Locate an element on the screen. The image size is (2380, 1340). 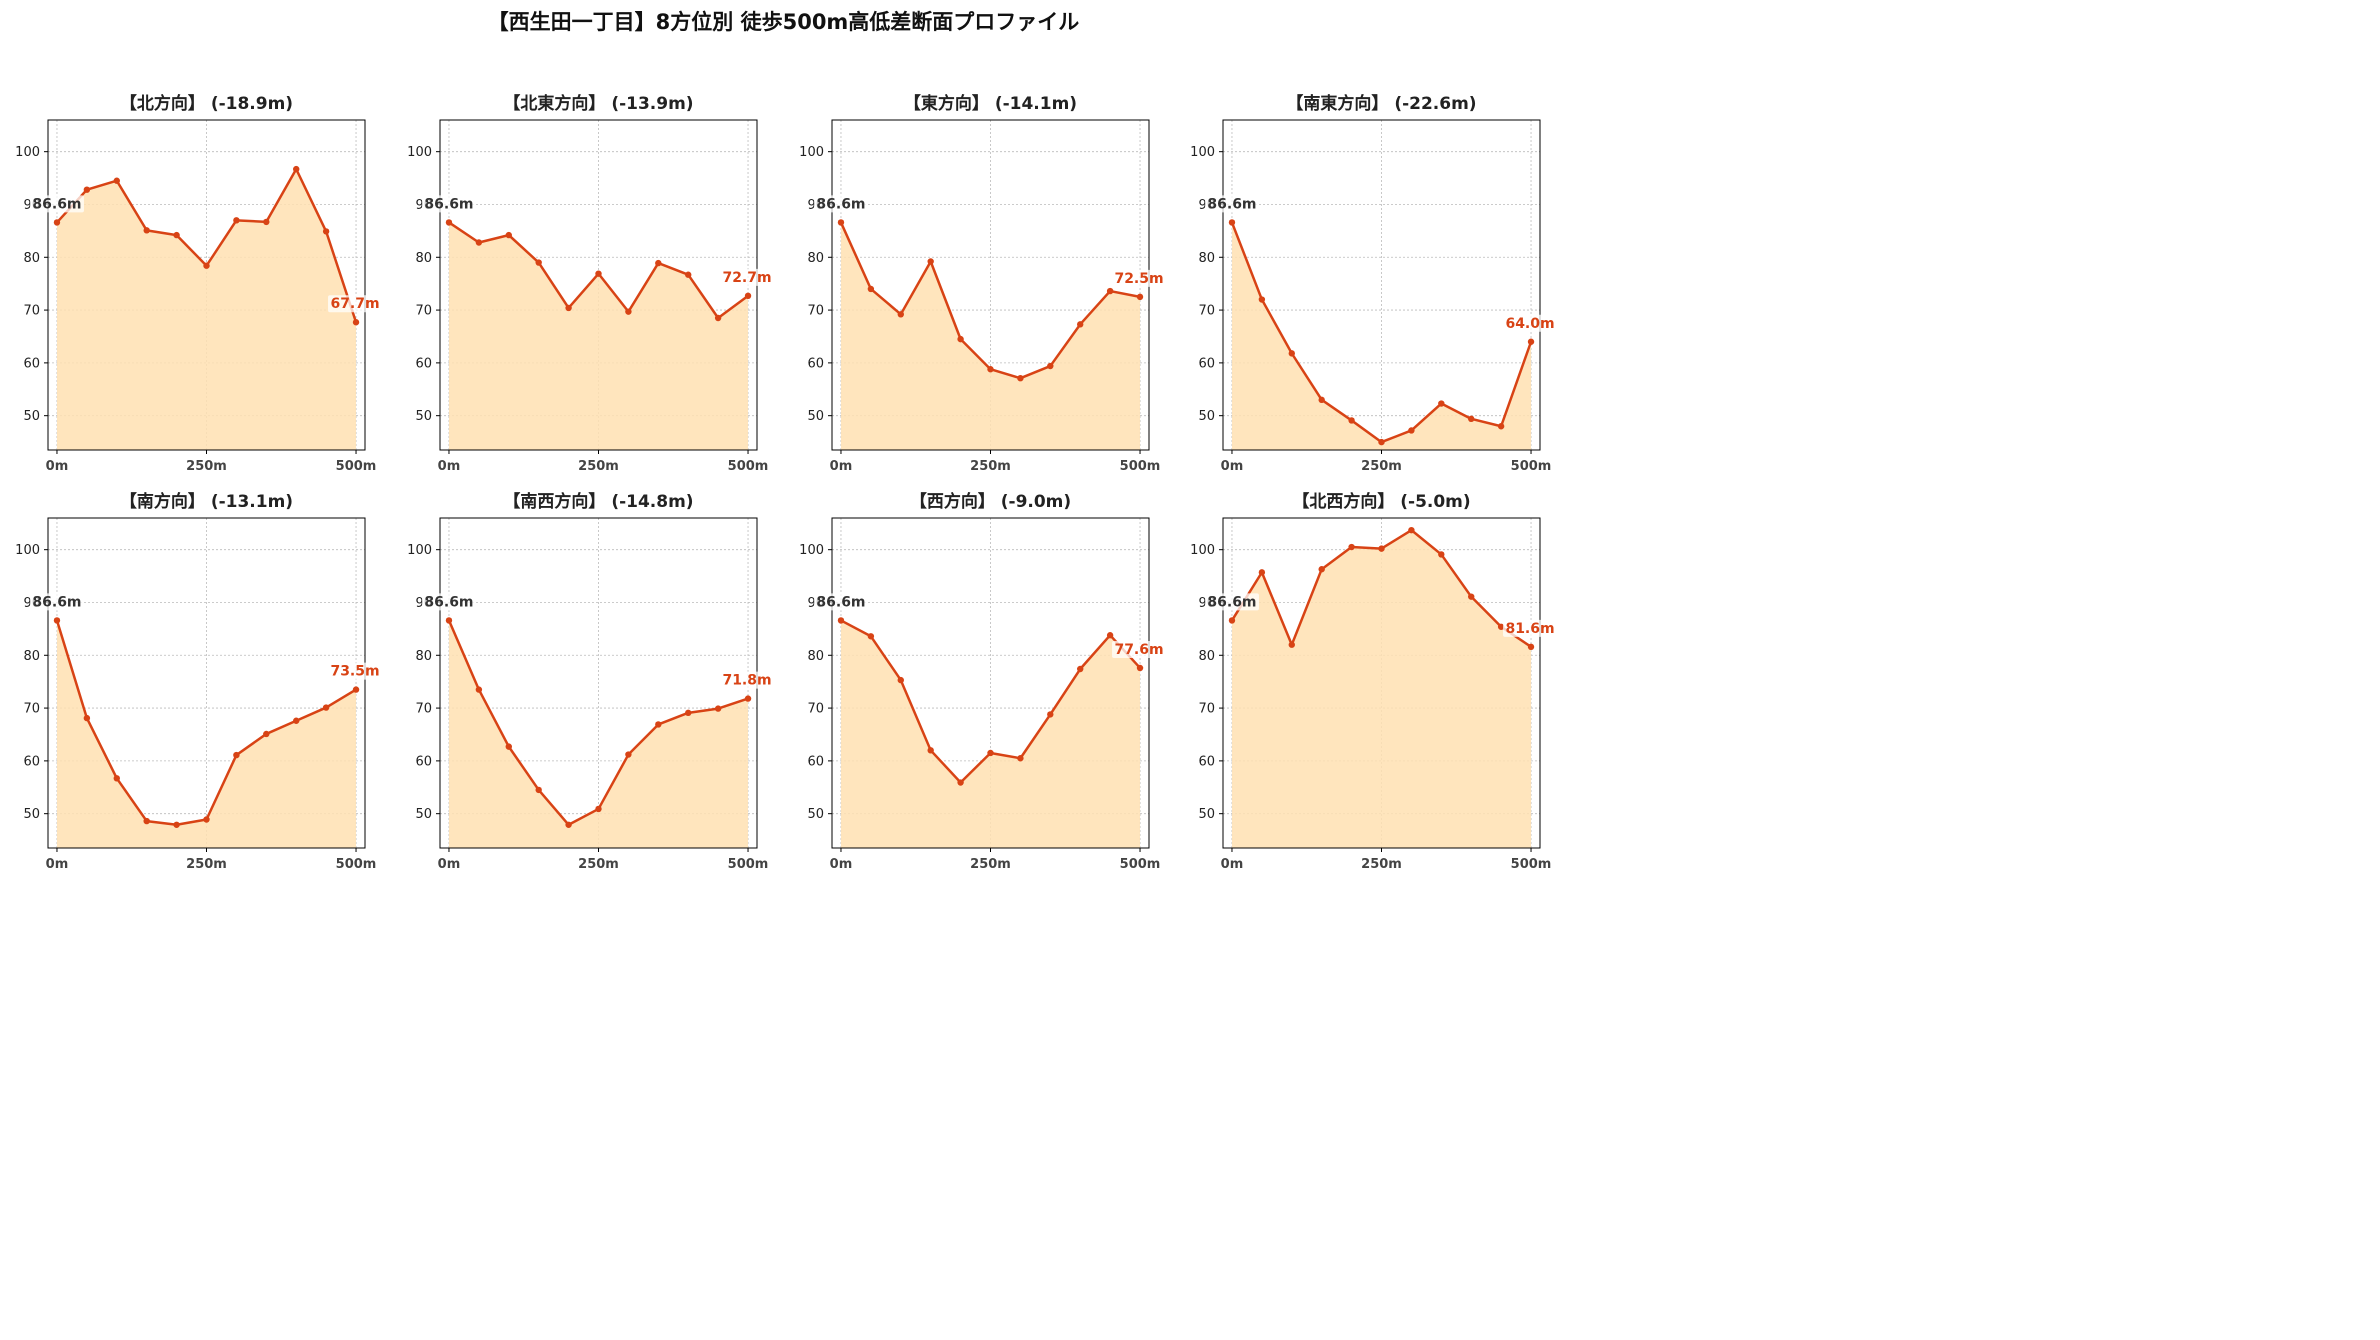
panel-title: 【東方向】 (-14.1m) is located at coordinates (990, 103).